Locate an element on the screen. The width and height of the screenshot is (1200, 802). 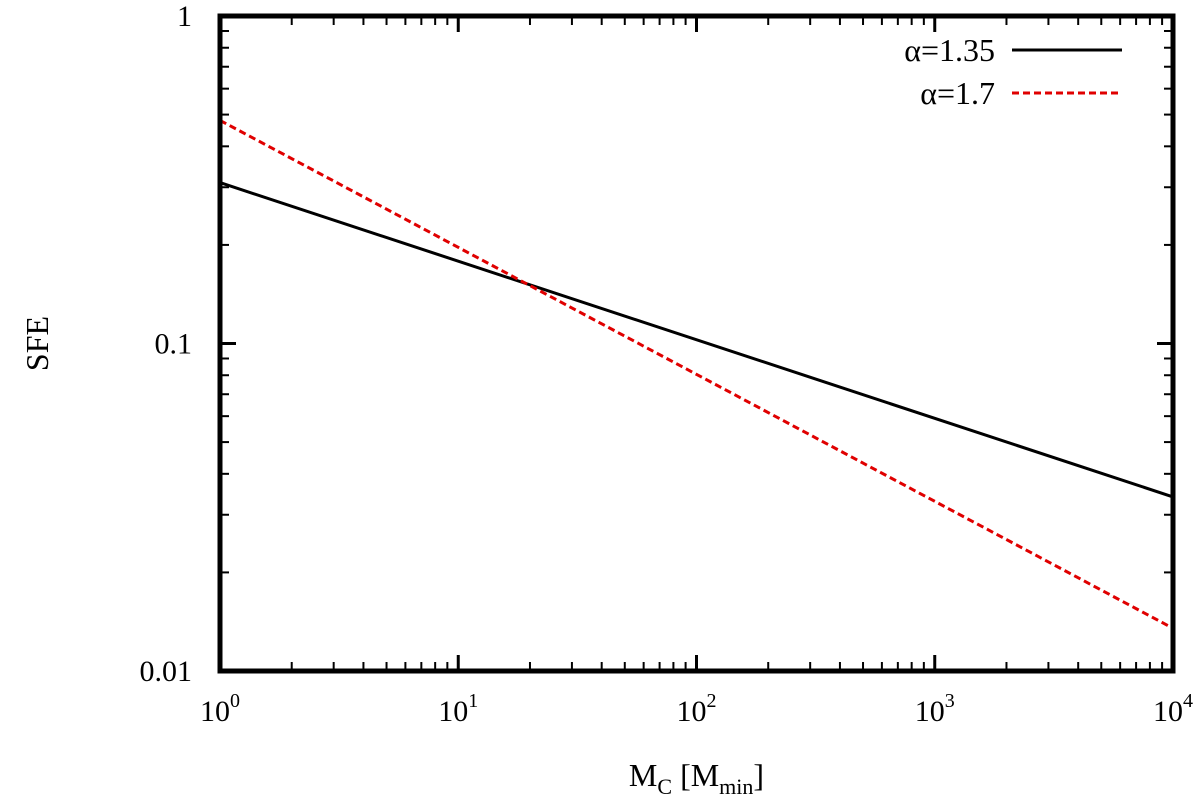
y-tick-label: 1 is located at coordinates (184, 16).